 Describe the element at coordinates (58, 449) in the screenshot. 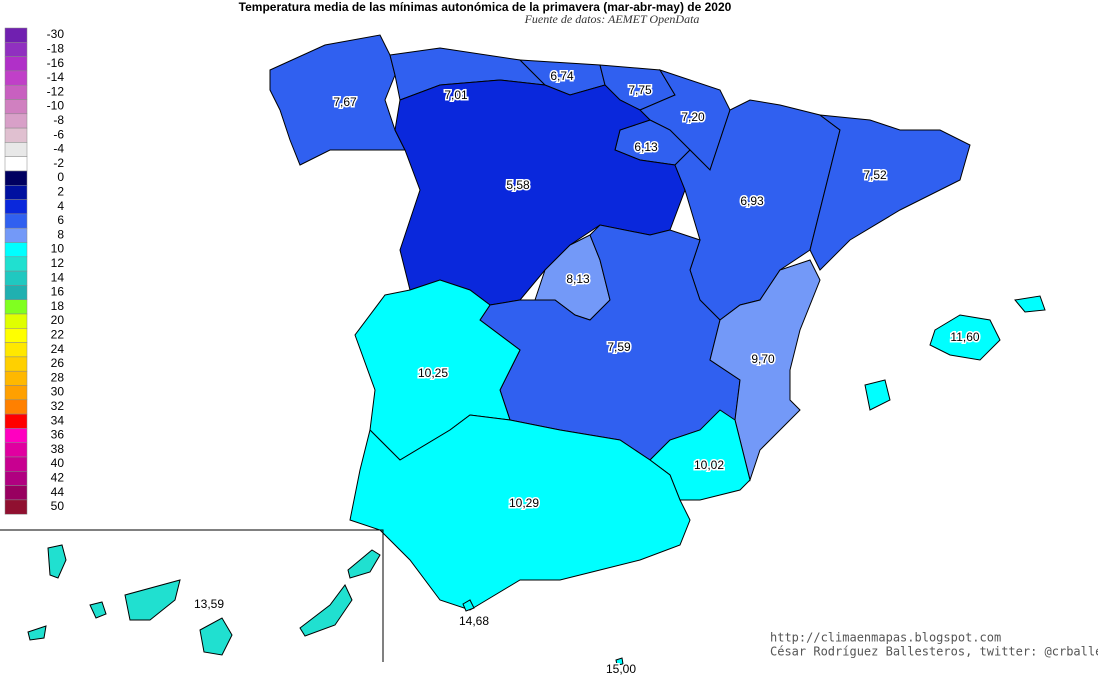

I see `legend-label: 38` at that location.